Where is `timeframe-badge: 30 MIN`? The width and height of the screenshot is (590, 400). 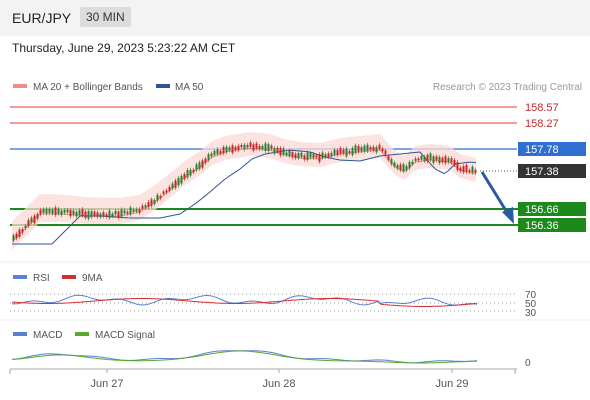 timeframe-badge: 30 MIN is located at coordinates (105, 17).